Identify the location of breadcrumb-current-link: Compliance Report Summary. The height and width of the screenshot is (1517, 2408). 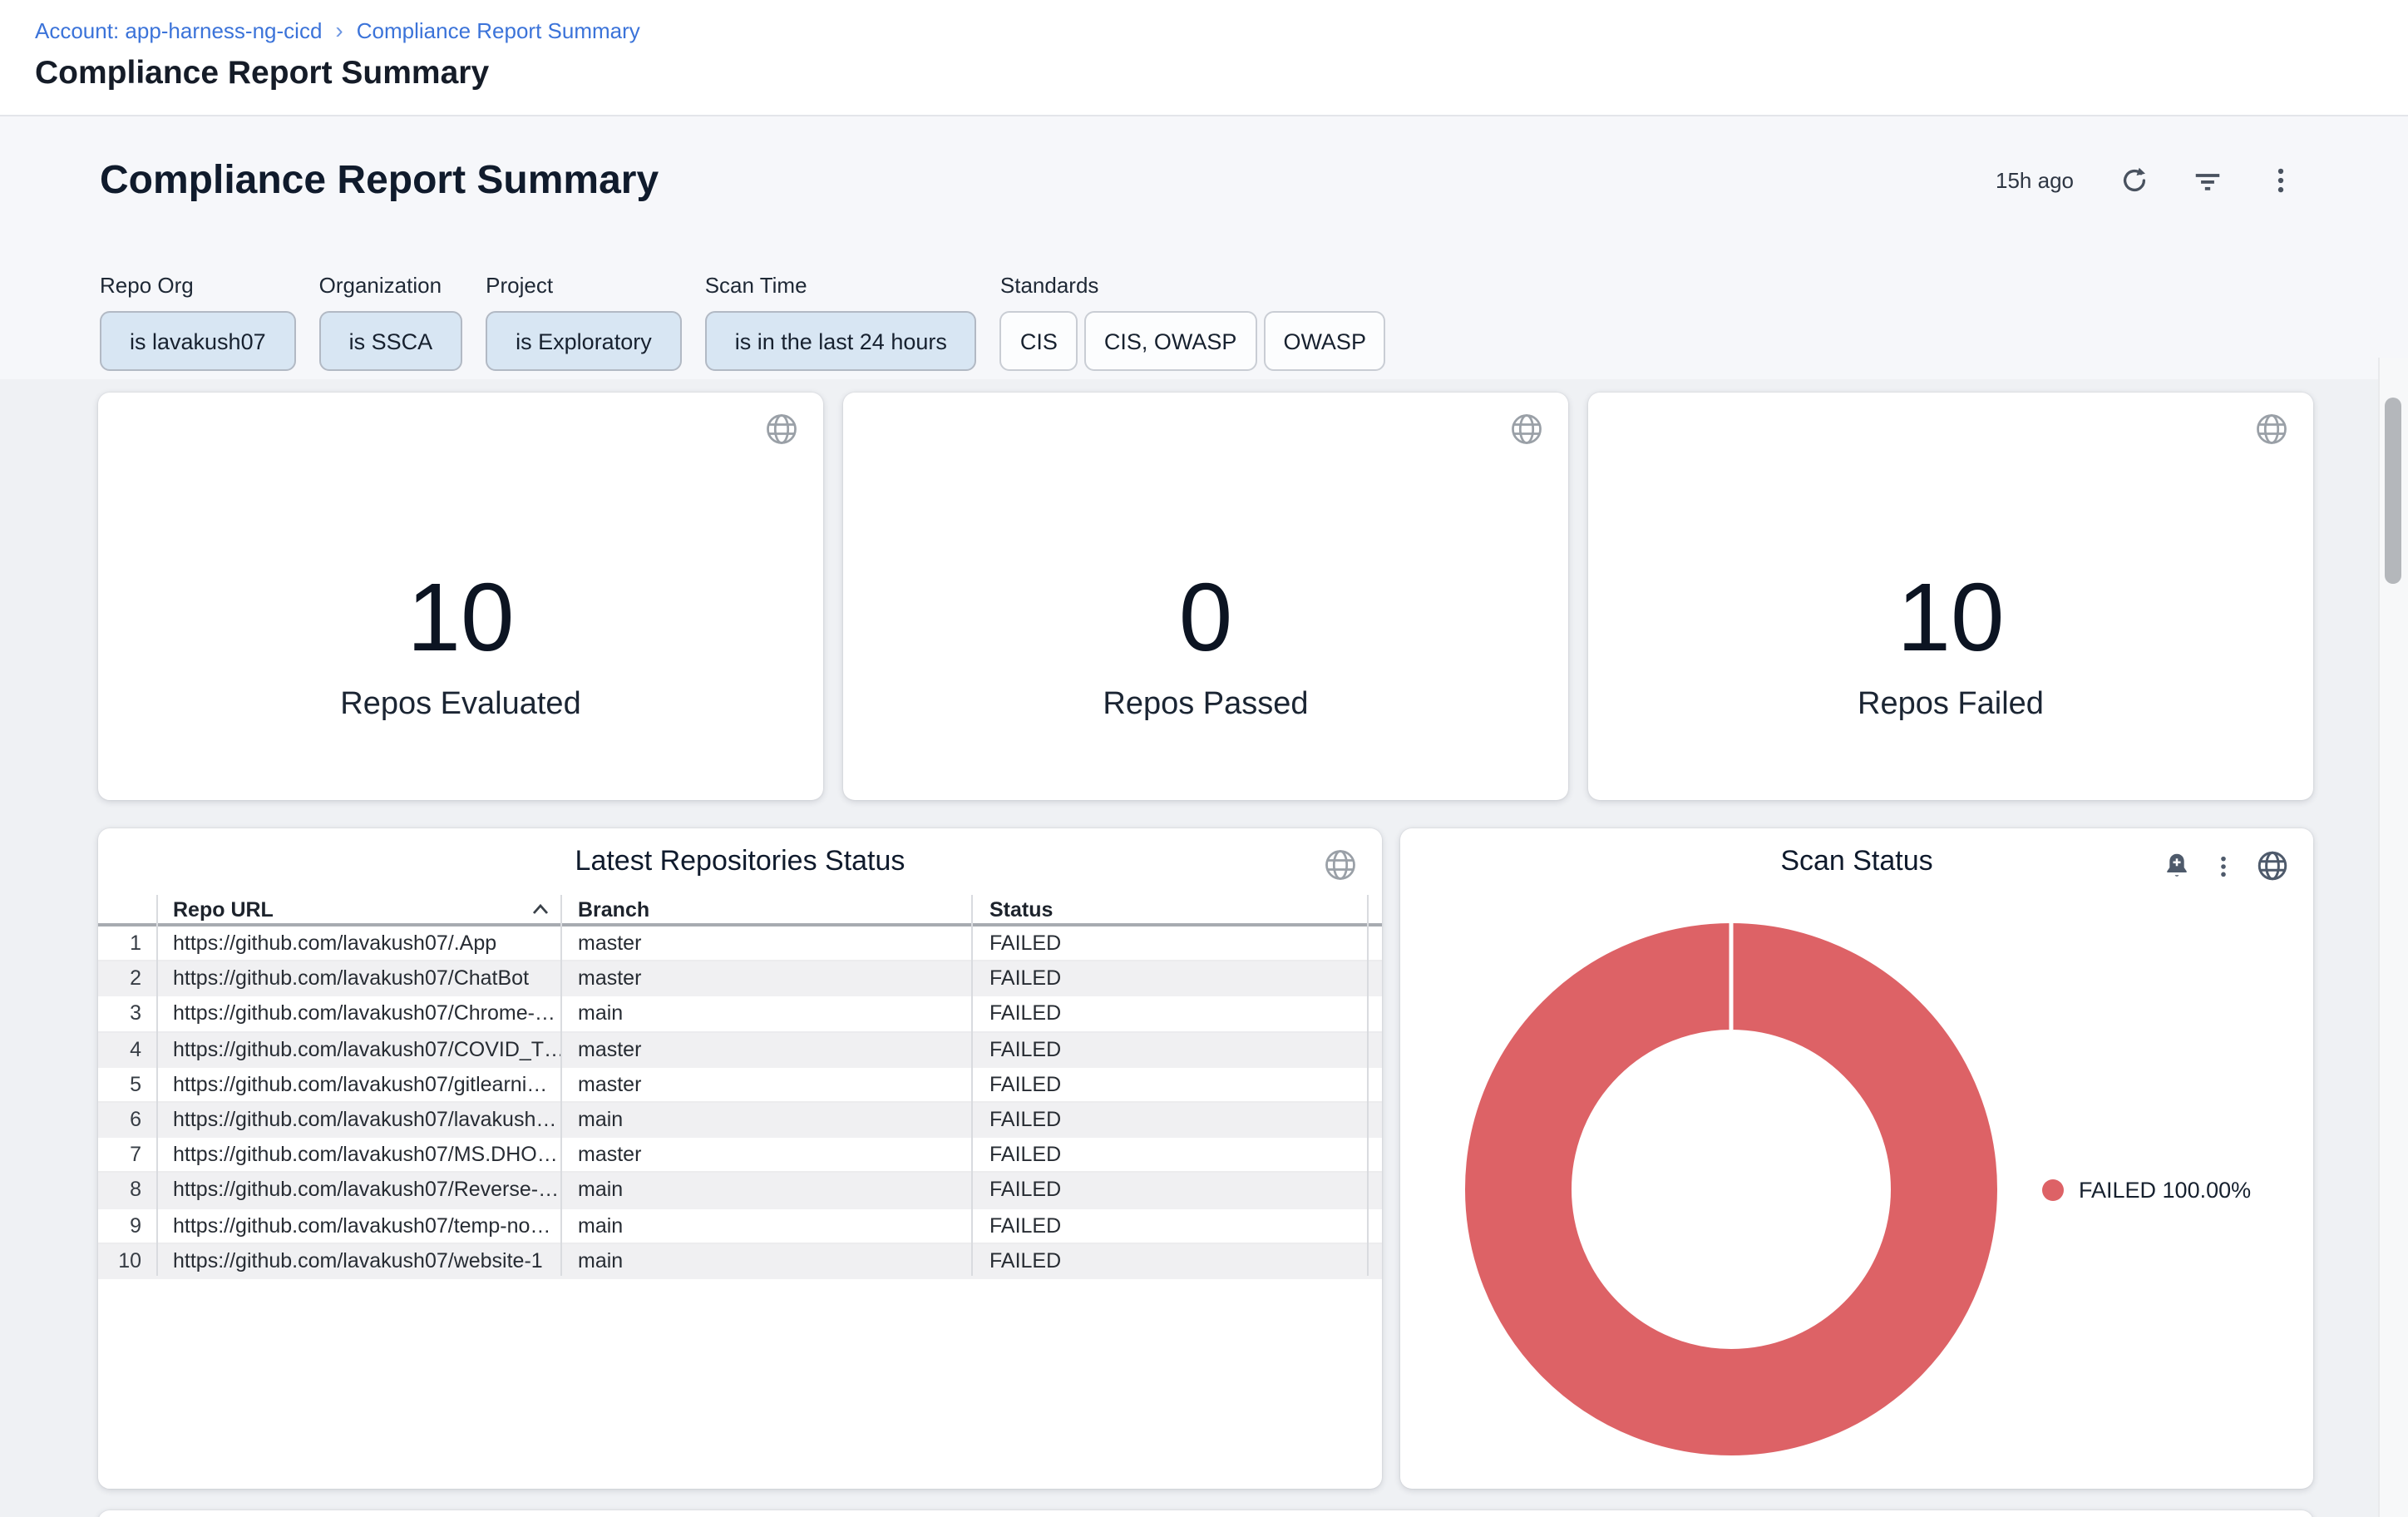
(498, 30).